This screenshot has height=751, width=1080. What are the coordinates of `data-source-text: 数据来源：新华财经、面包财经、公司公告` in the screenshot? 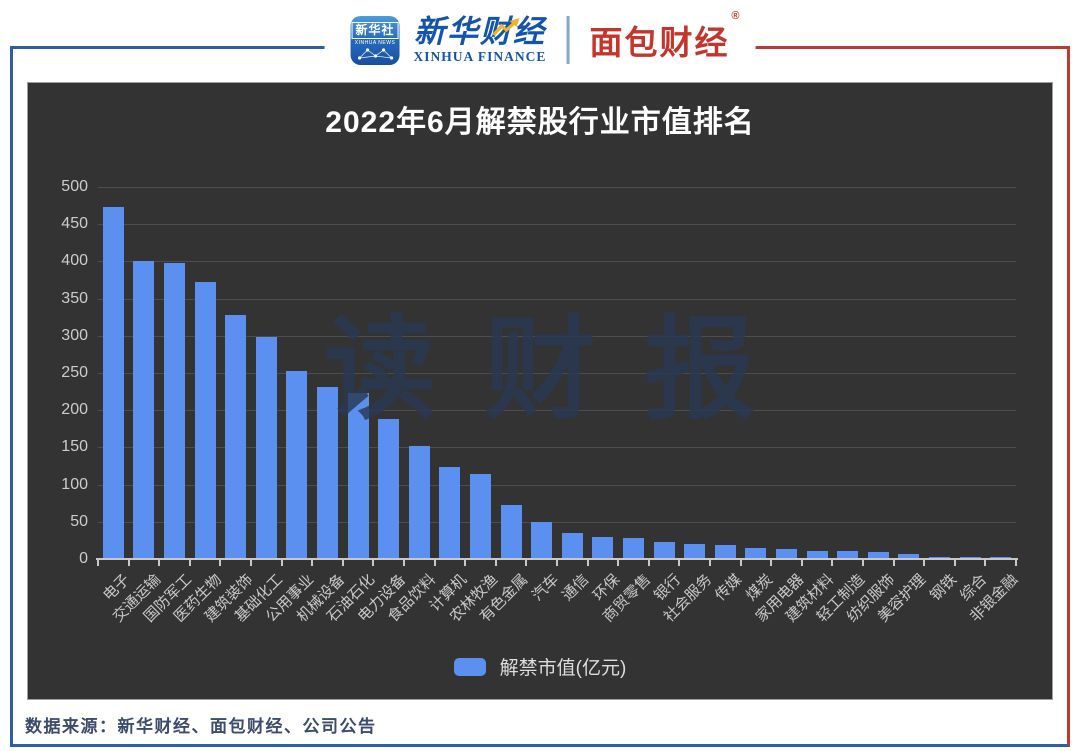 It's located at (201, 726).